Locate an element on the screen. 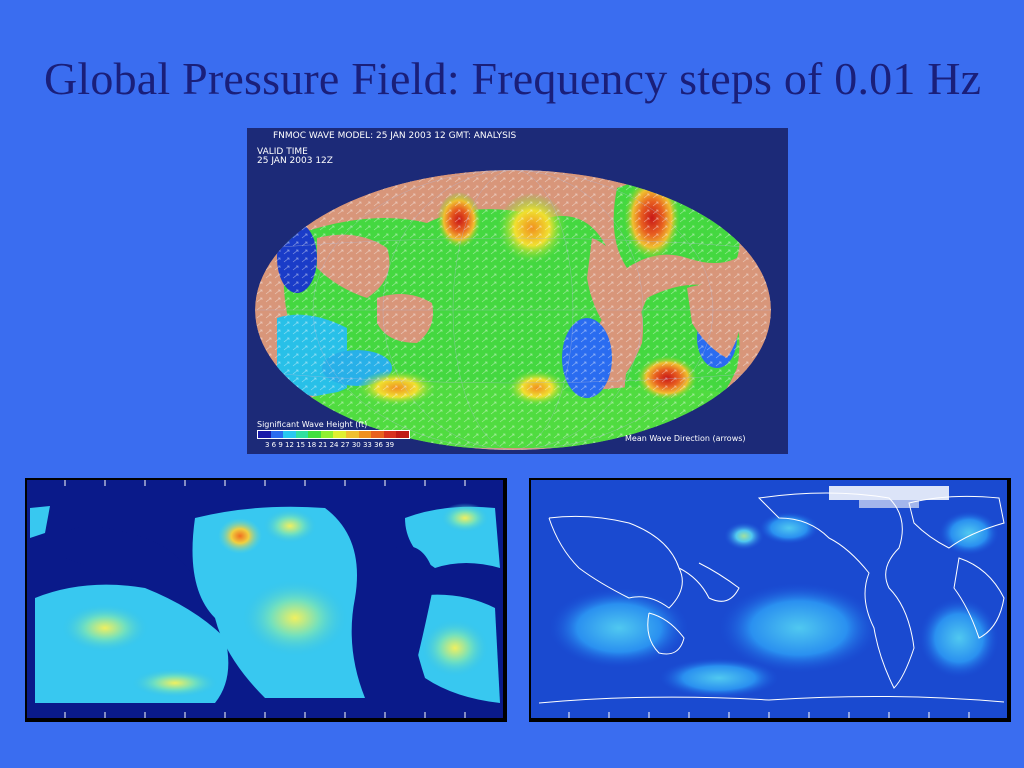  pressure-field-map-right-image is located at coordinates (769, 599).